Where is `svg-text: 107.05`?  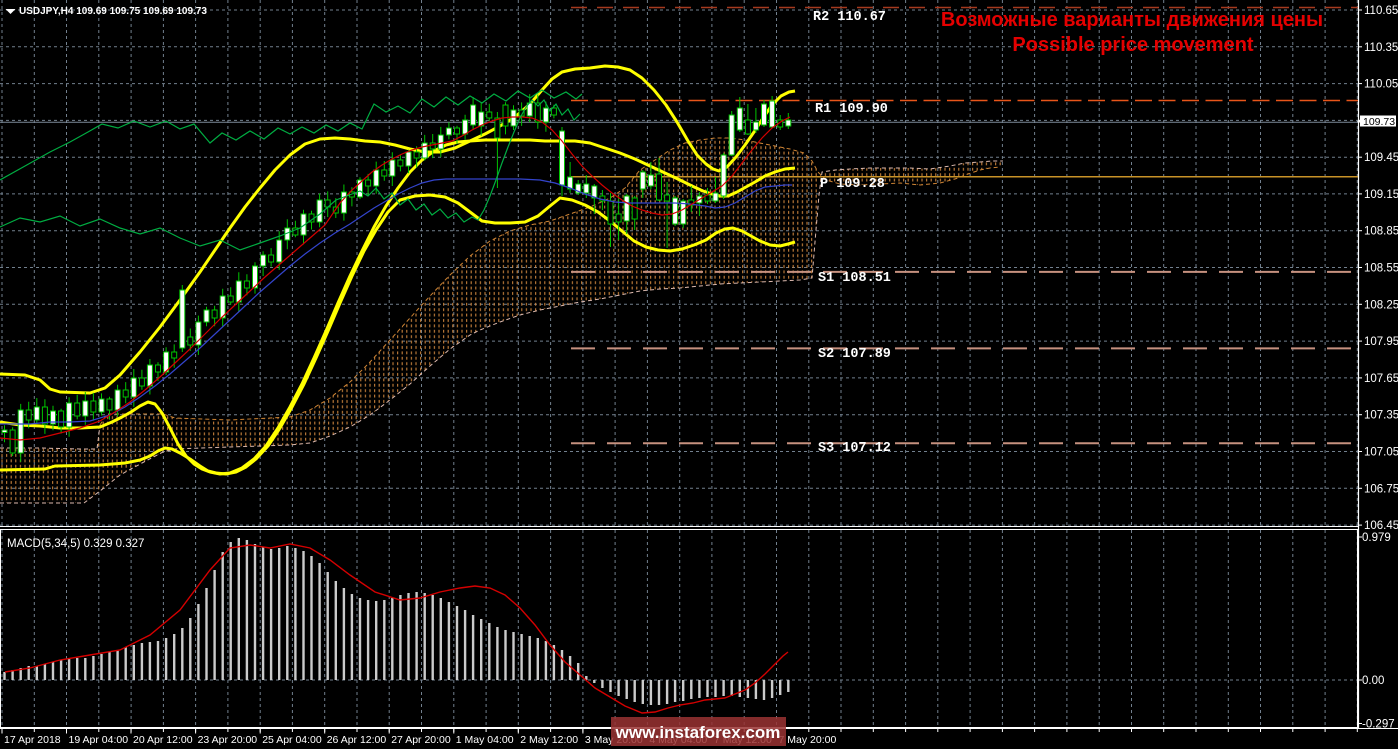
svg-text: 107.05 is located at coordinates (1381, 453).